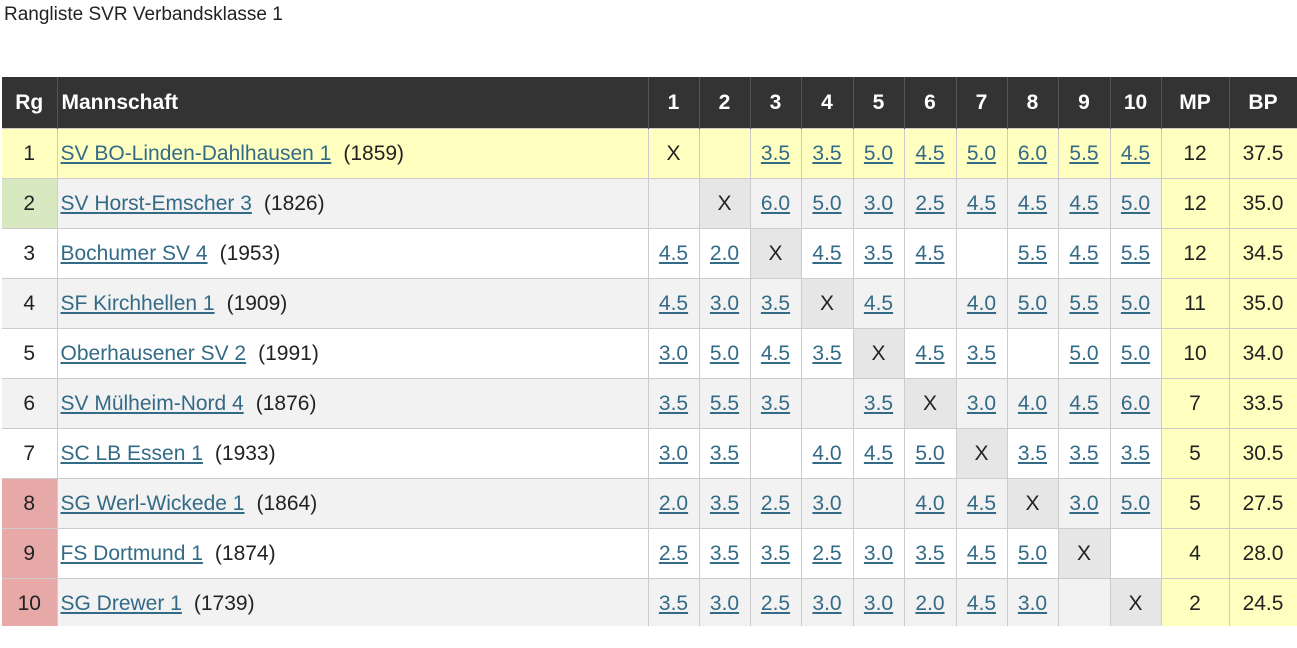  What do you see at coordinates (30, 203) in the screenshot?
I see `rank-cell: 2` at bounding box center [30, 203].